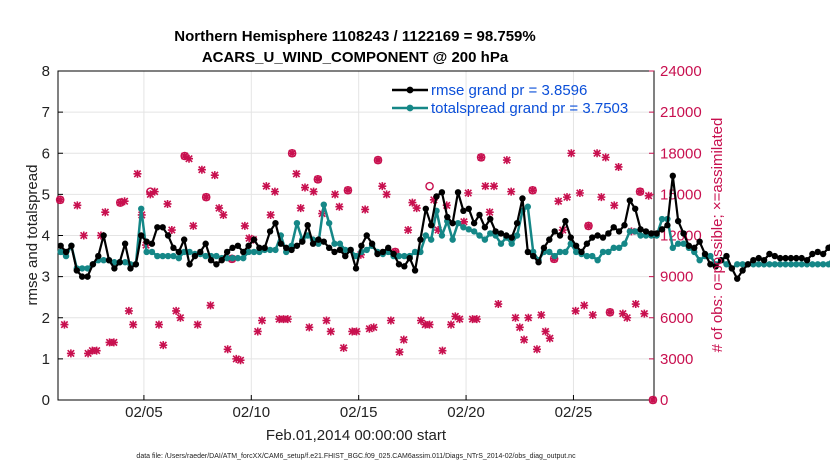 The height and width of the screenshot is (470, 830). Describe the element at coordinates (574, 412) in the screenshot. I see `tick-label-x: 02/25` at that location.